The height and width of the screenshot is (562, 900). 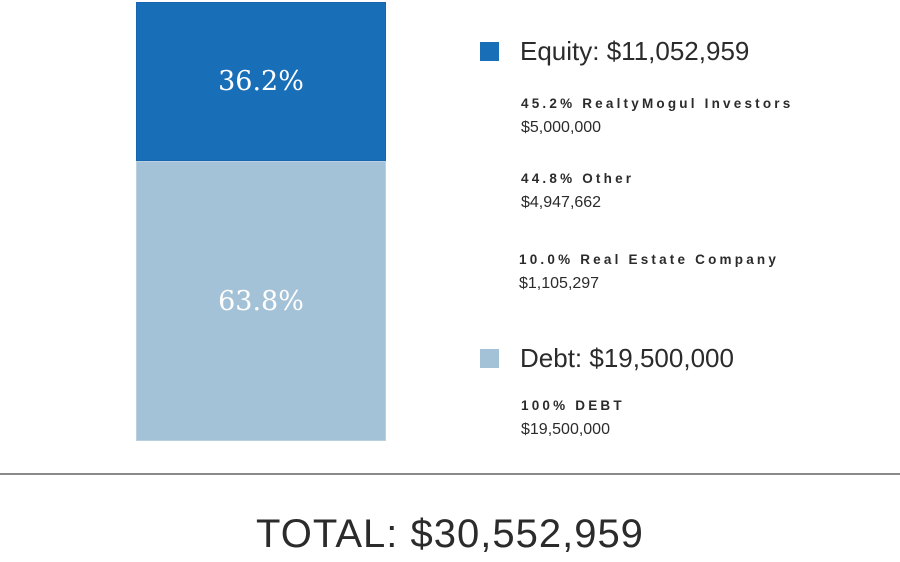 I want to click on legend-swatch-equity, so click(x=489, y=51).